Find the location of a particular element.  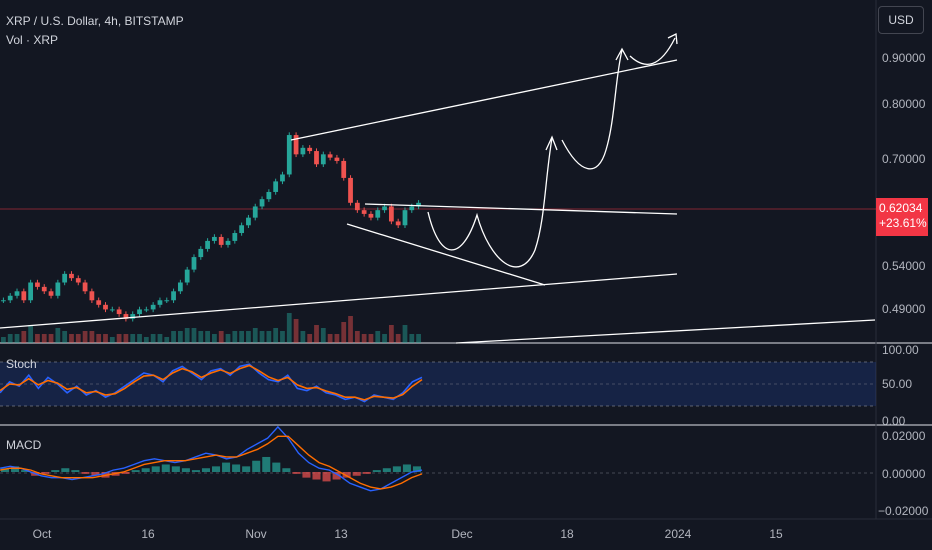

stoch-title: Stoch is located at coordinates (21, 364).